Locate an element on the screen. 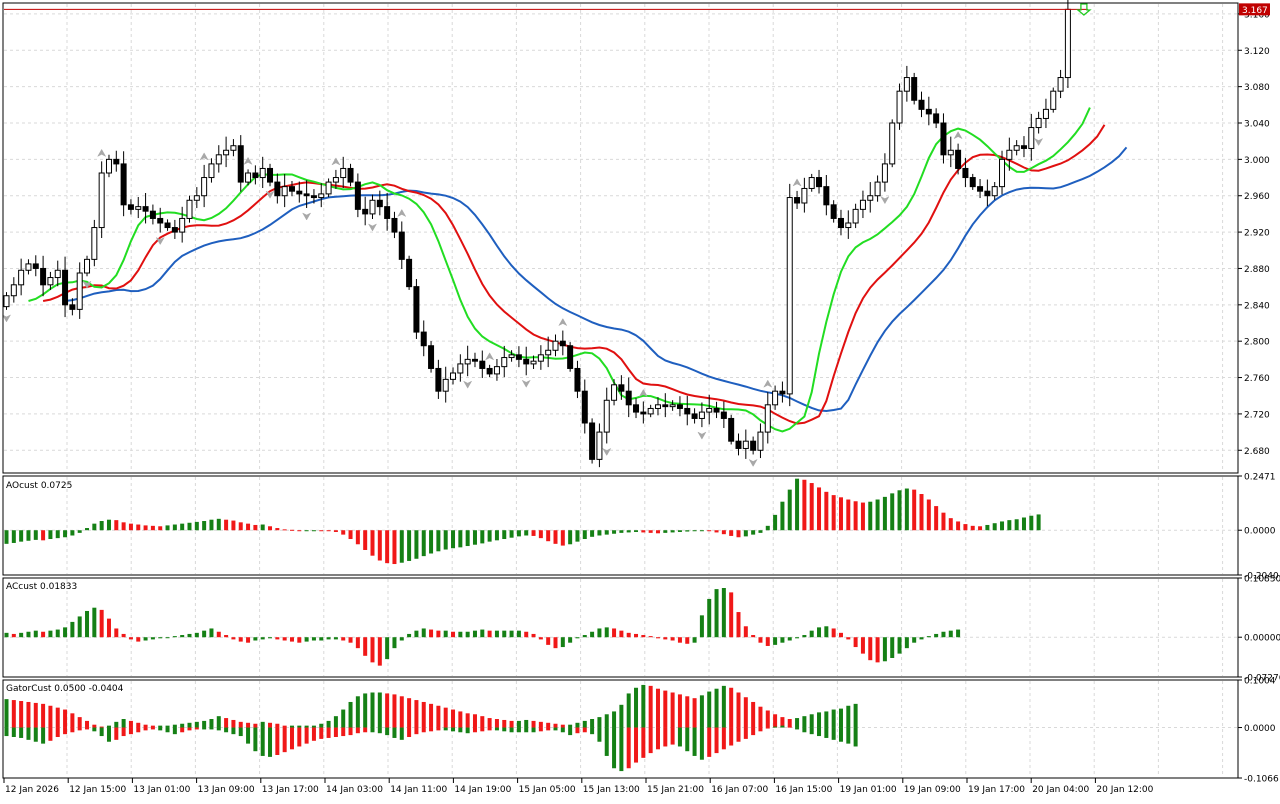 The image size is (1280, 804). time-axis-label: 16 Jan 07:00 is located at coordinates (739, 790).